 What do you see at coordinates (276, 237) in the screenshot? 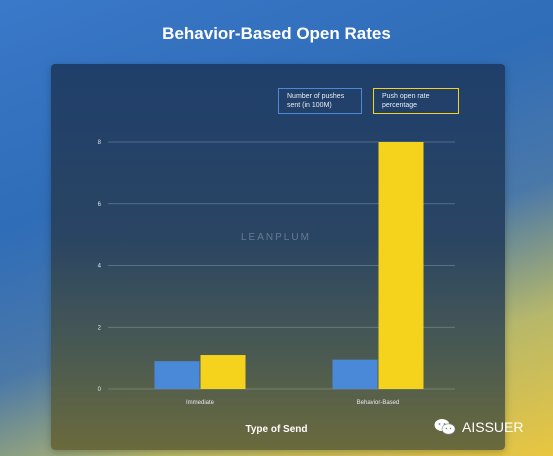
I see `watermark: LEANPLUM` at bounding box center [276, 237].